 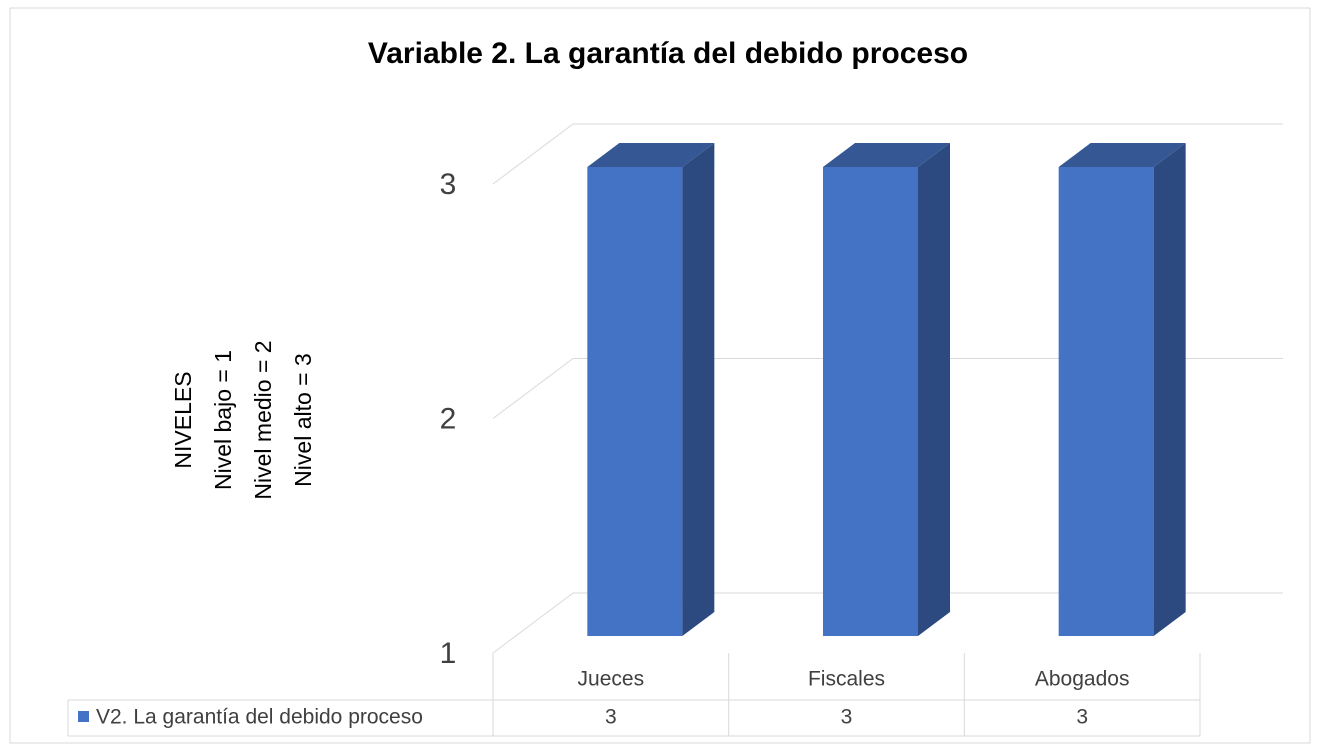 I want to click on y-tick-label: 2, so click(x=448, y=418).